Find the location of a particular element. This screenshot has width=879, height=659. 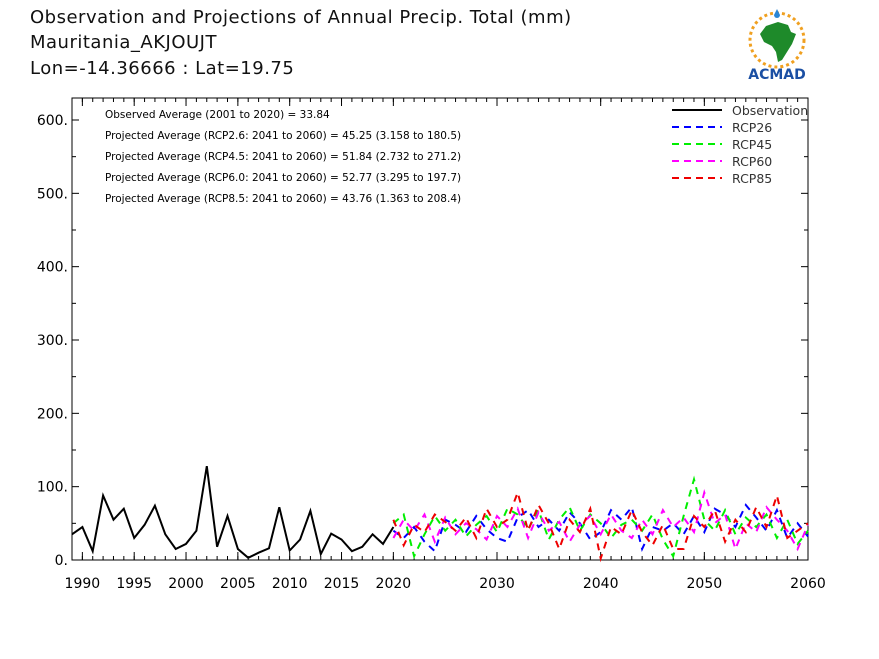

y-tick-label: 100. is located at coordinates (52, 488).